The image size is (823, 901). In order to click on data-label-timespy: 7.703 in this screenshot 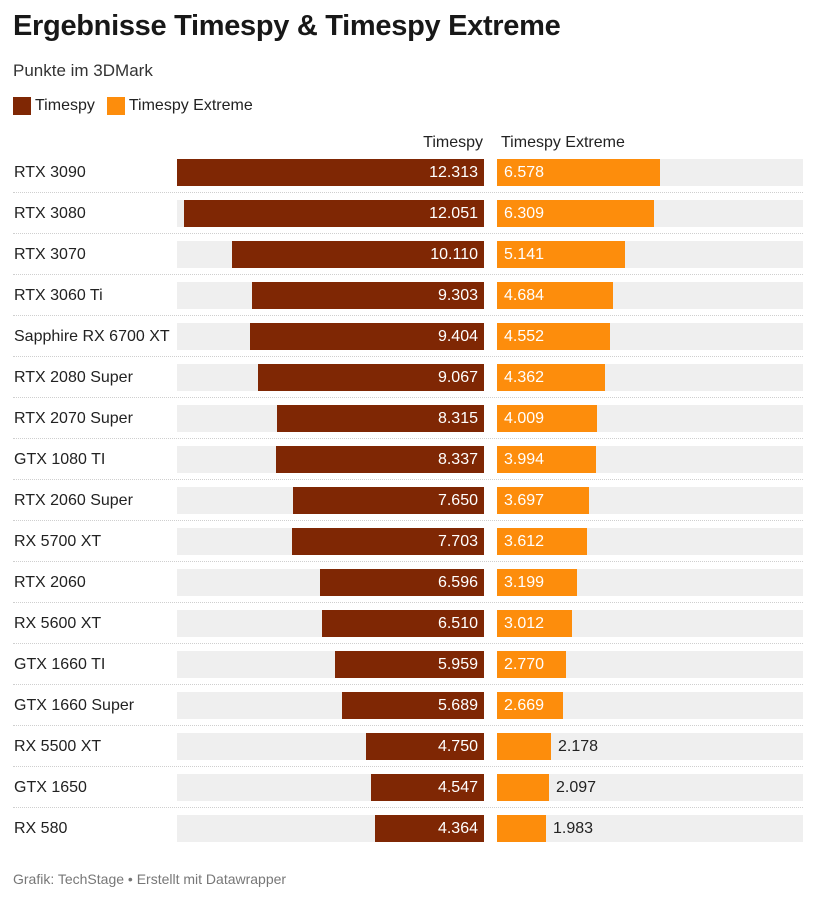, I will do `click(457, 541)`.